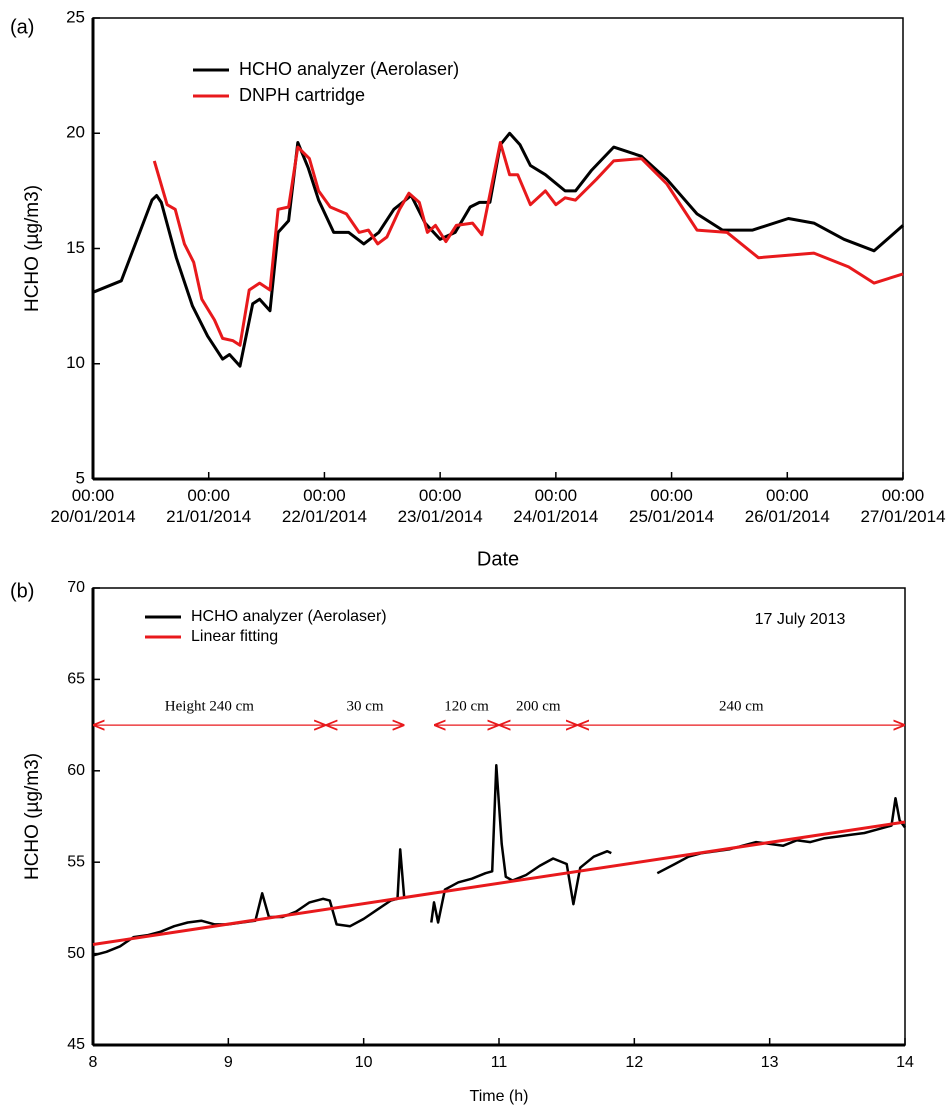 This screenshot has height=1108, width=947. I want to click on panel-label: (a), so click(22, 27).